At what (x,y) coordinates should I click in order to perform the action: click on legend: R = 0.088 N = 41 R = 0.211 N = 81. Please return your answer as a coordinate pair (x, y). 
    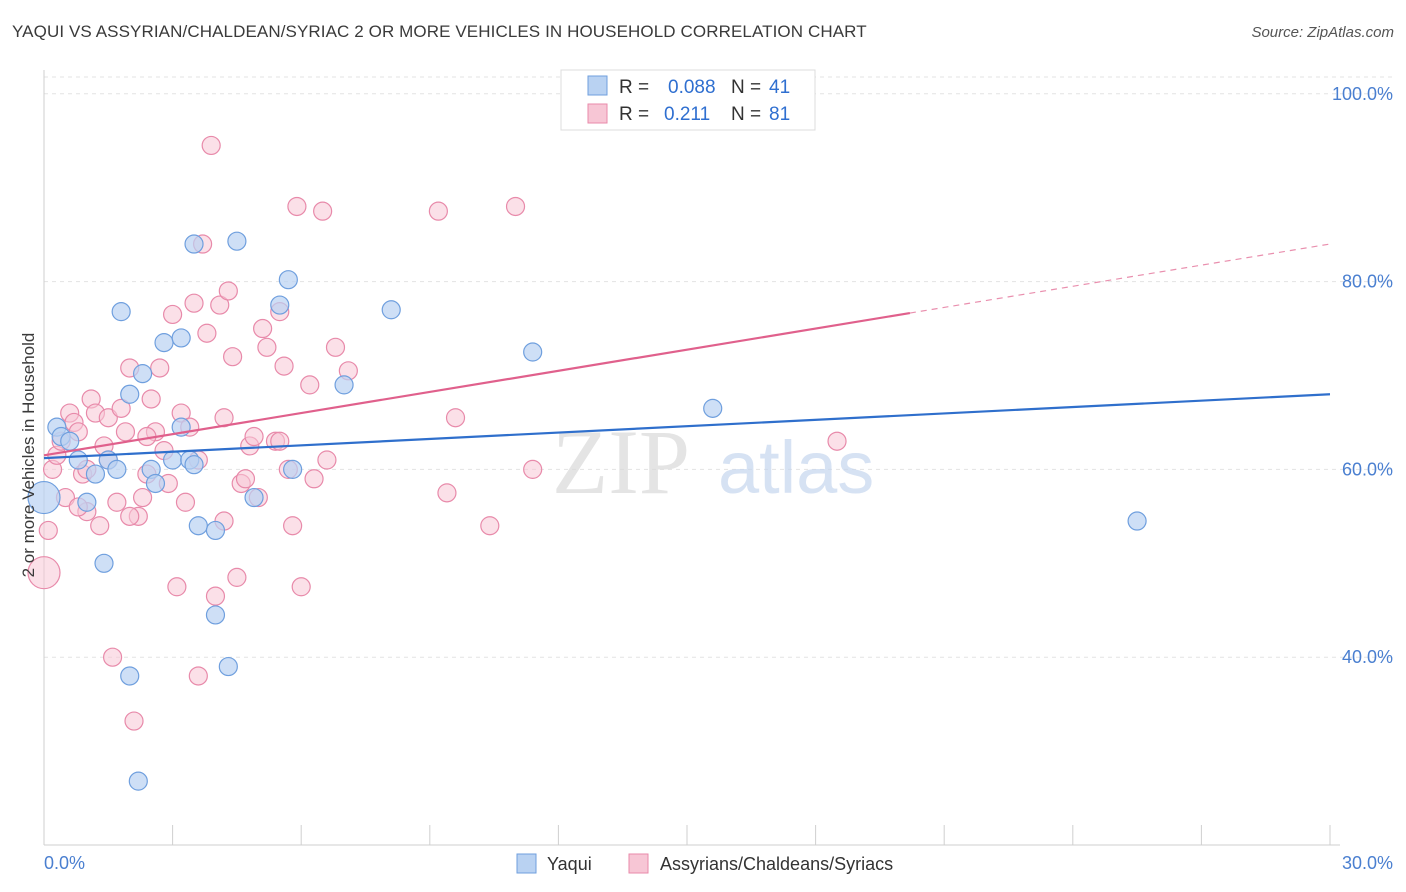
    Looking at the image, I should click on (688, 100).